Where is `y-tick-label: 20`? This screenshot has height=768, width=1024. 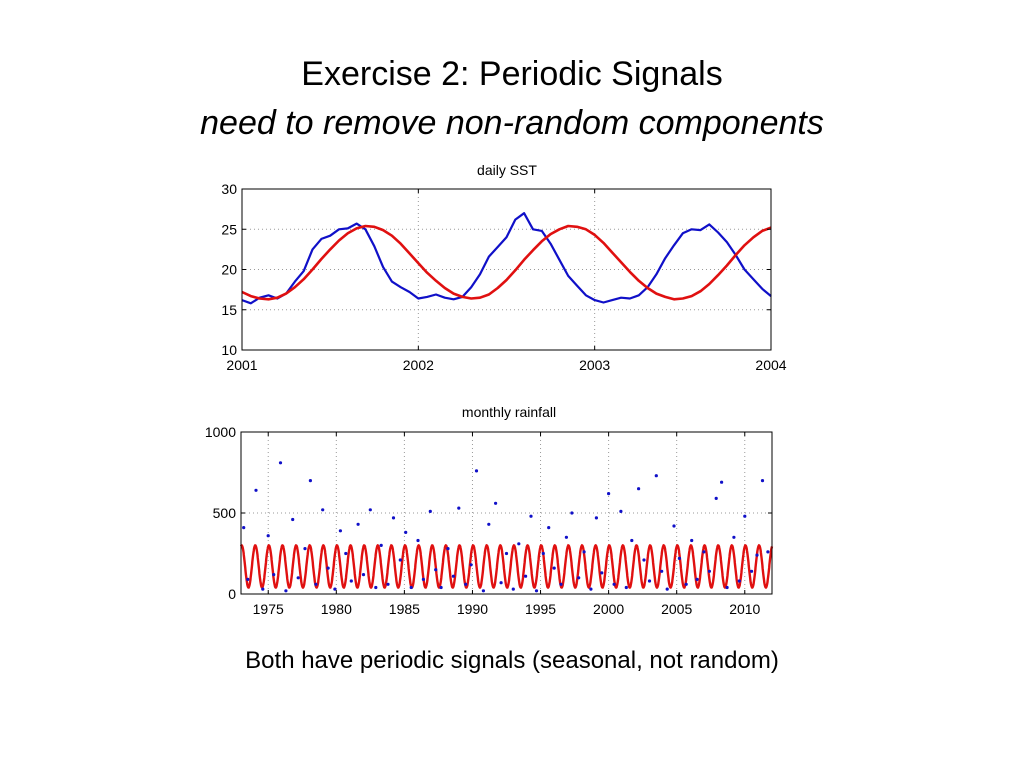 y-tick-label: 20 is located at coordinates (229, 270).